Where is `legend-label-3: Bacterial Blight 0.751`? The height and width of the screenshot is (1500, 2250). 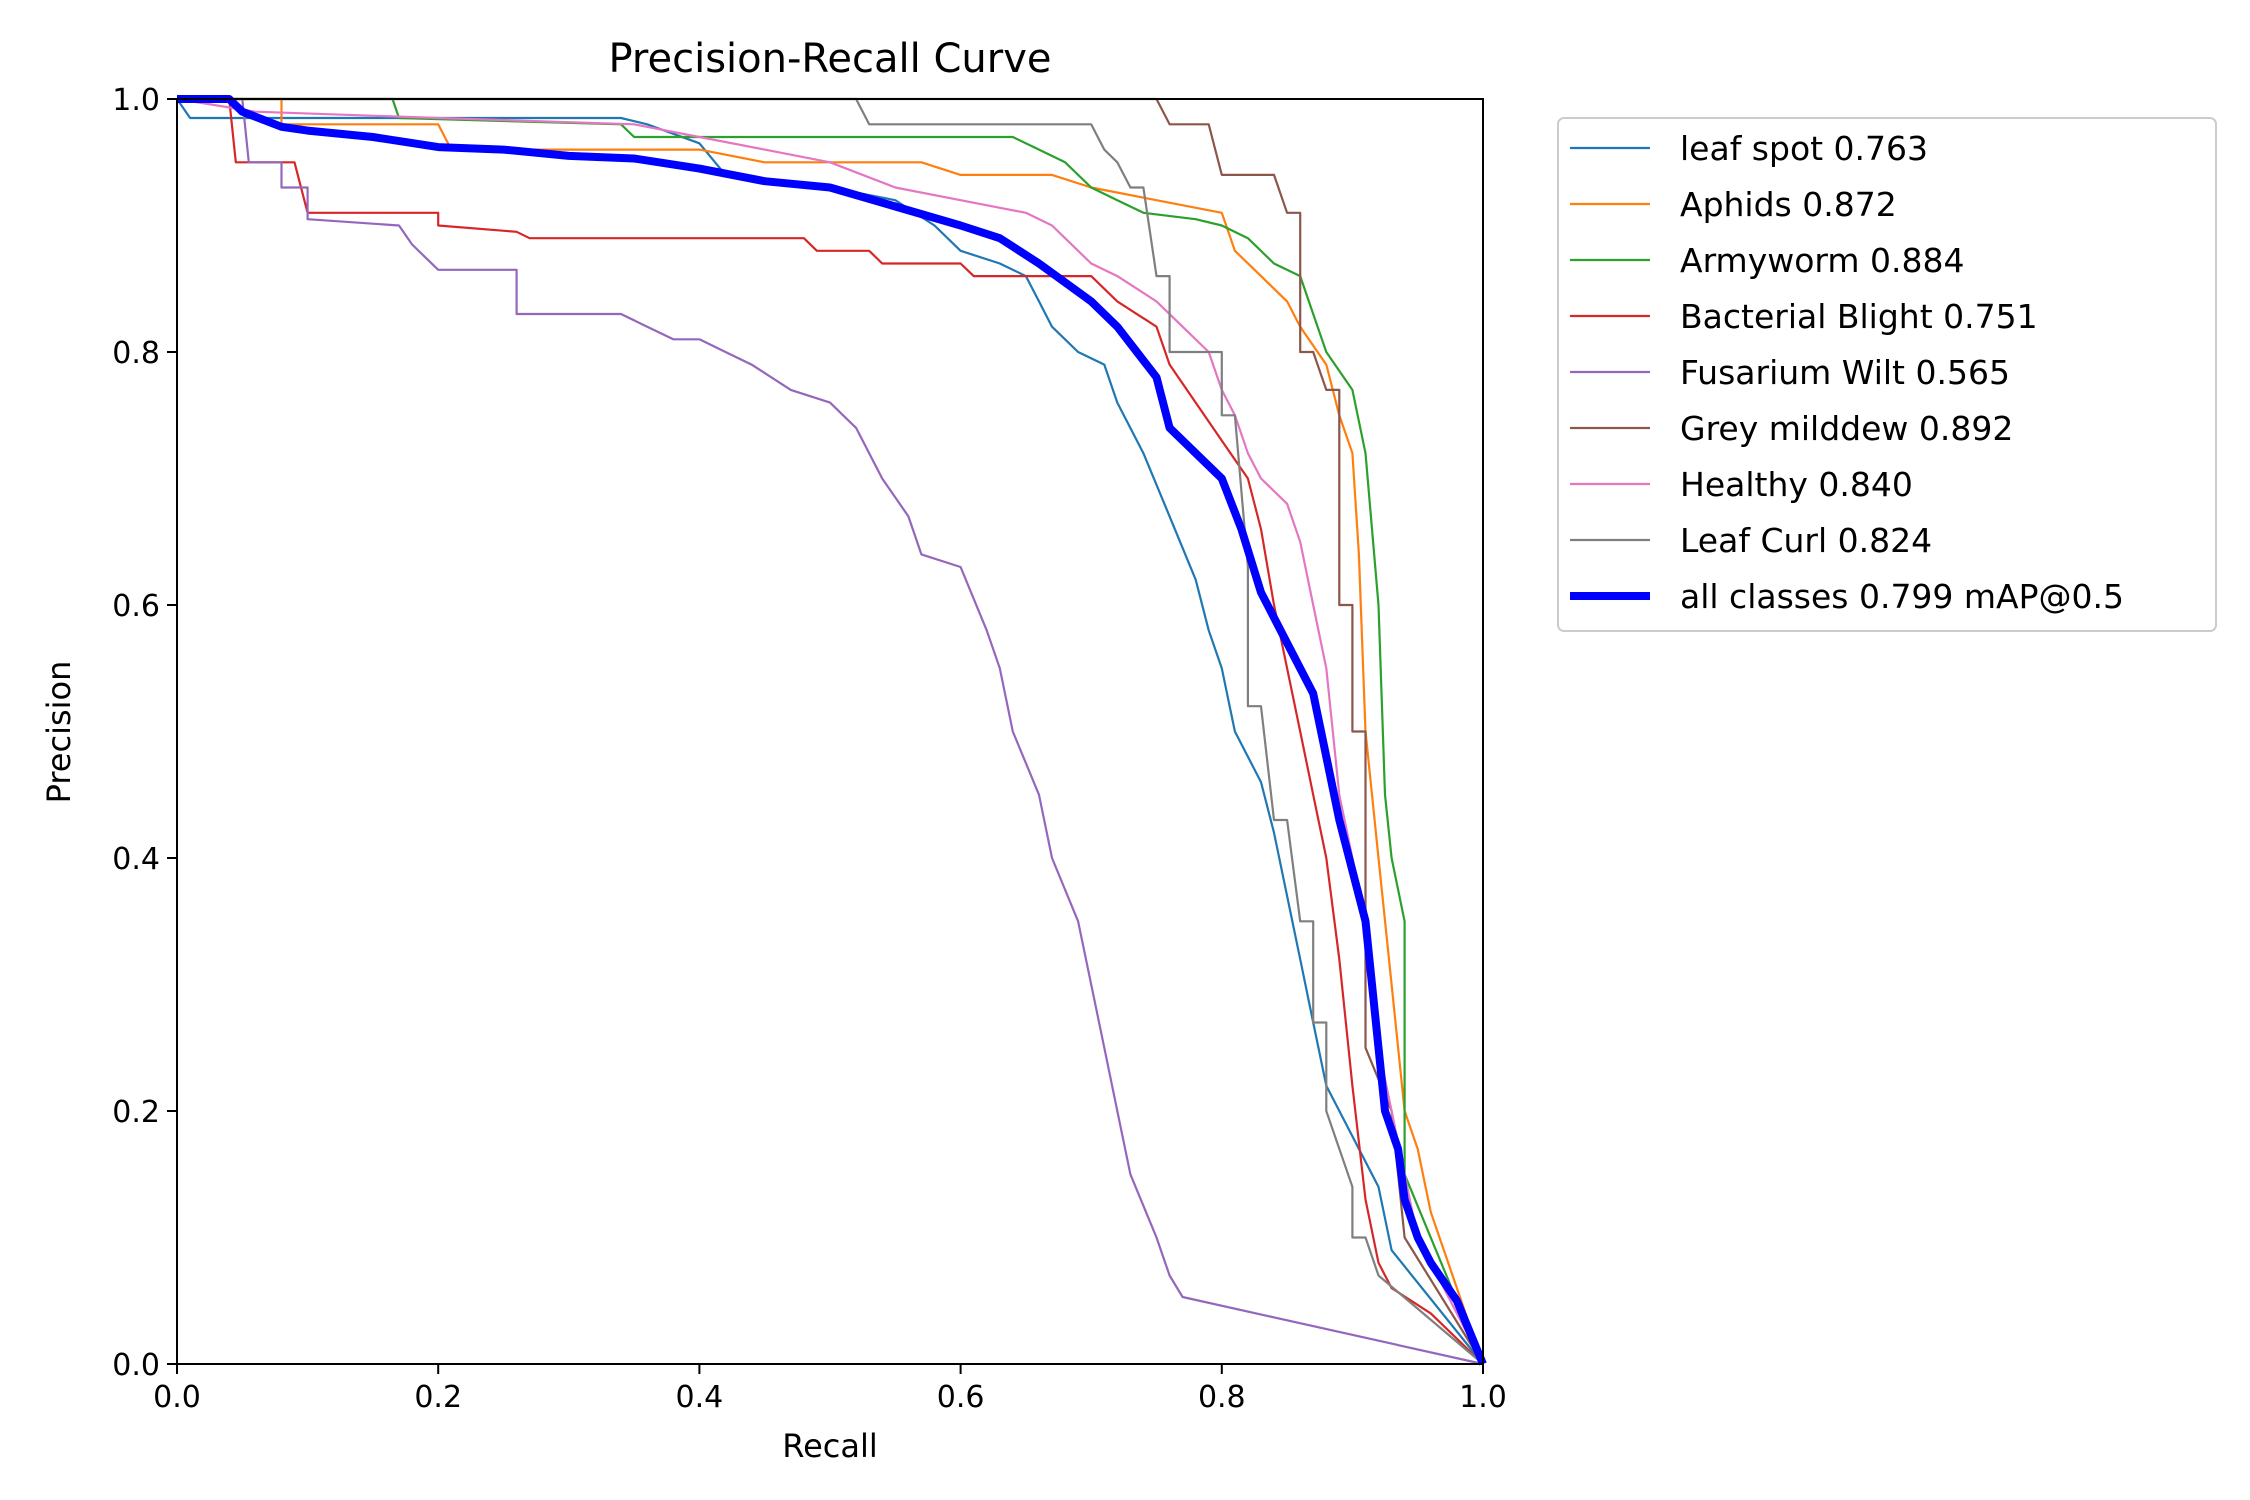
legend-label-3: Bacterial Blight 0.751 is located at coordinates (1859, 316).